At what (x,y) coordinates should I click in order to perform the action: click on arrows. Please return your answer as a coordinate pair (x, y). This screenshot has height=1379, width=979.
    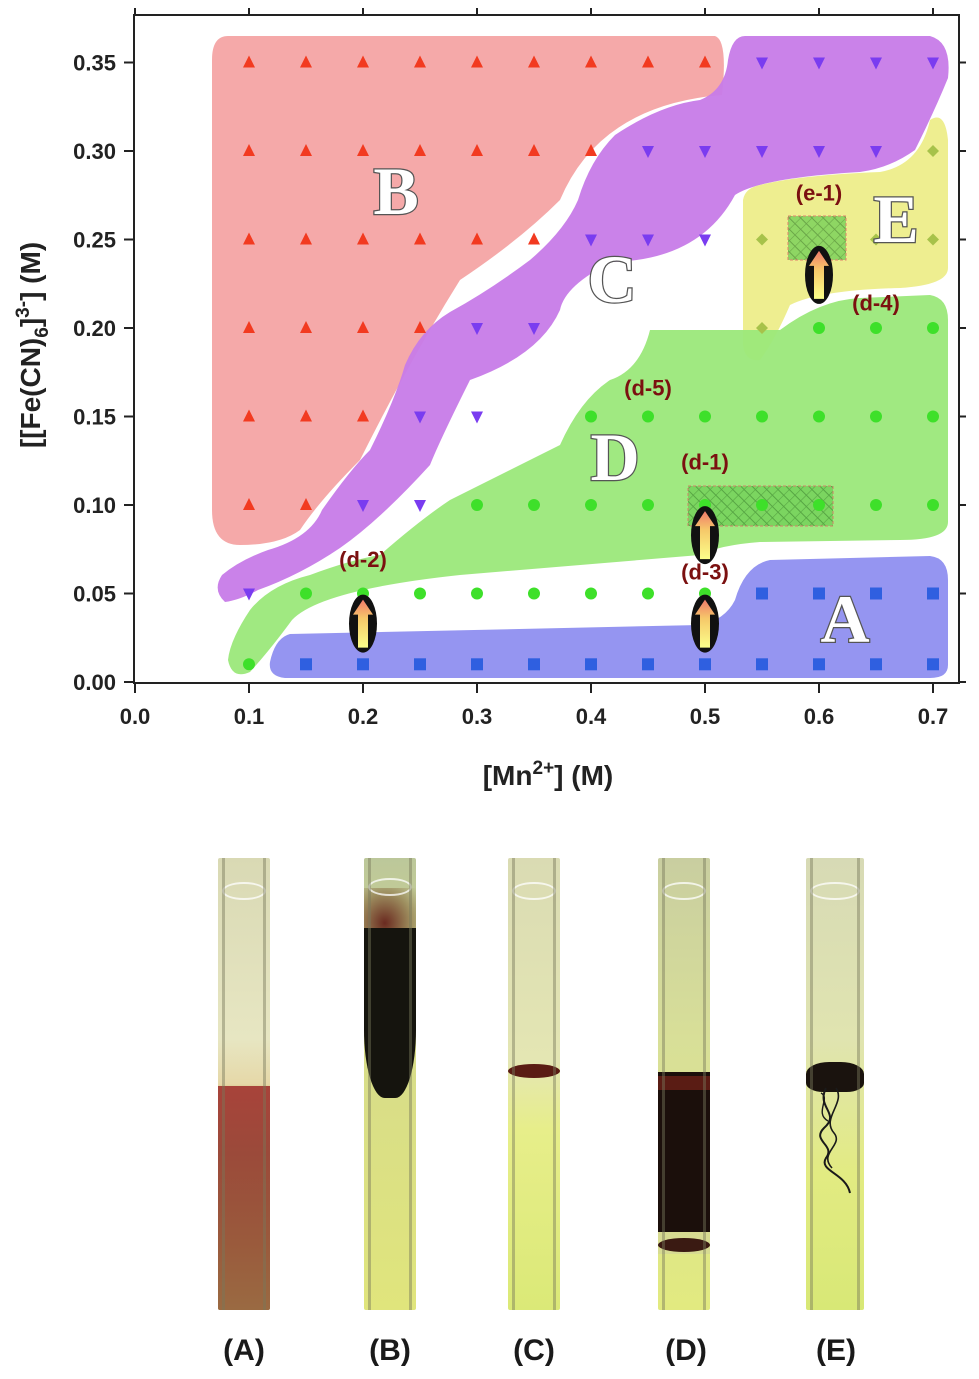
    Looking at the image, I should click on (591, 449).